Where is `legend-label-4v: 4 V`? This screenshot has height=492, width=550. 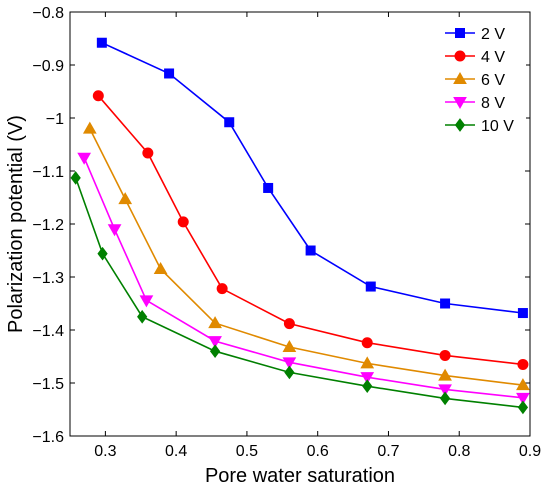
legend-label-4v: 4 V is located at coordinates (493, 57).